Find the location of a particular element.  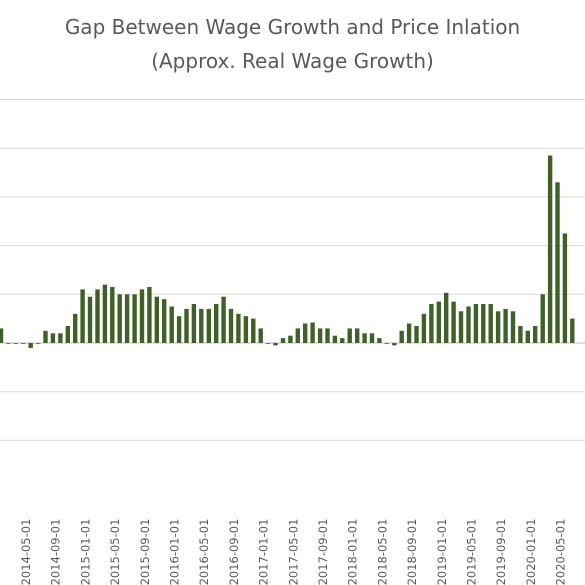

x-tick-label: 2018-09-01 is located at coordinates (412, 552).